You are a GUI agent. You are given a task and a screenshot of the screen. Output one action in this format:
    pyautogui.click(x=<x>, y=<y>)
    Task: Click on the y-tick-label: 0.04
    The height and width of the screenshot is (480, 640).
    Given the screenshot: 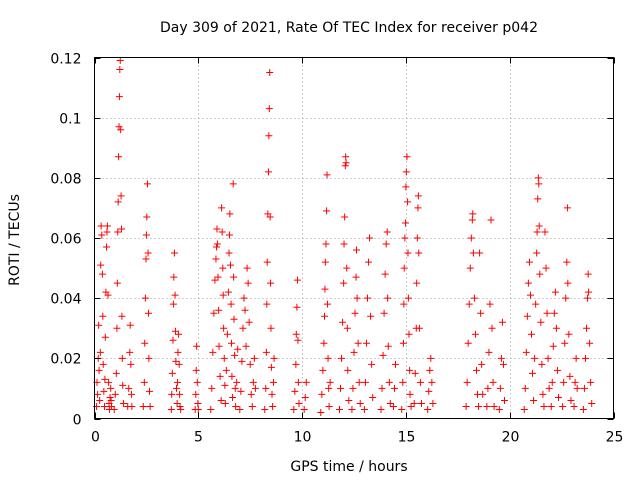 What is the action you would take?
    pyautogui.click(x=65, y=300)
    